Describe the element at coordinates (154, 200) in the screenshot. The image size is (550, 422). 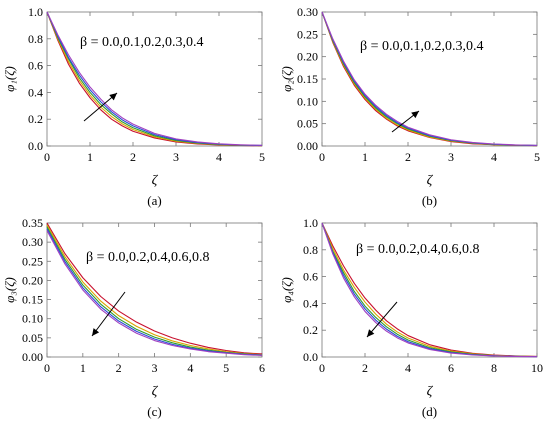
I see `panel-caption: (a)` at that location.